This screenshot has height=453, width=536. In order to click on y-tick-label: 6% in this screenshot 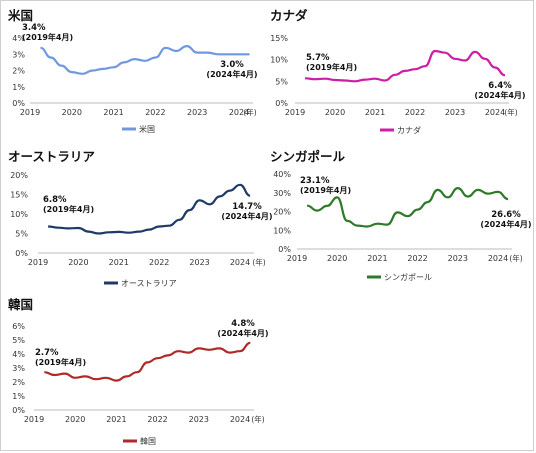, I will do `click(18, 326)`.